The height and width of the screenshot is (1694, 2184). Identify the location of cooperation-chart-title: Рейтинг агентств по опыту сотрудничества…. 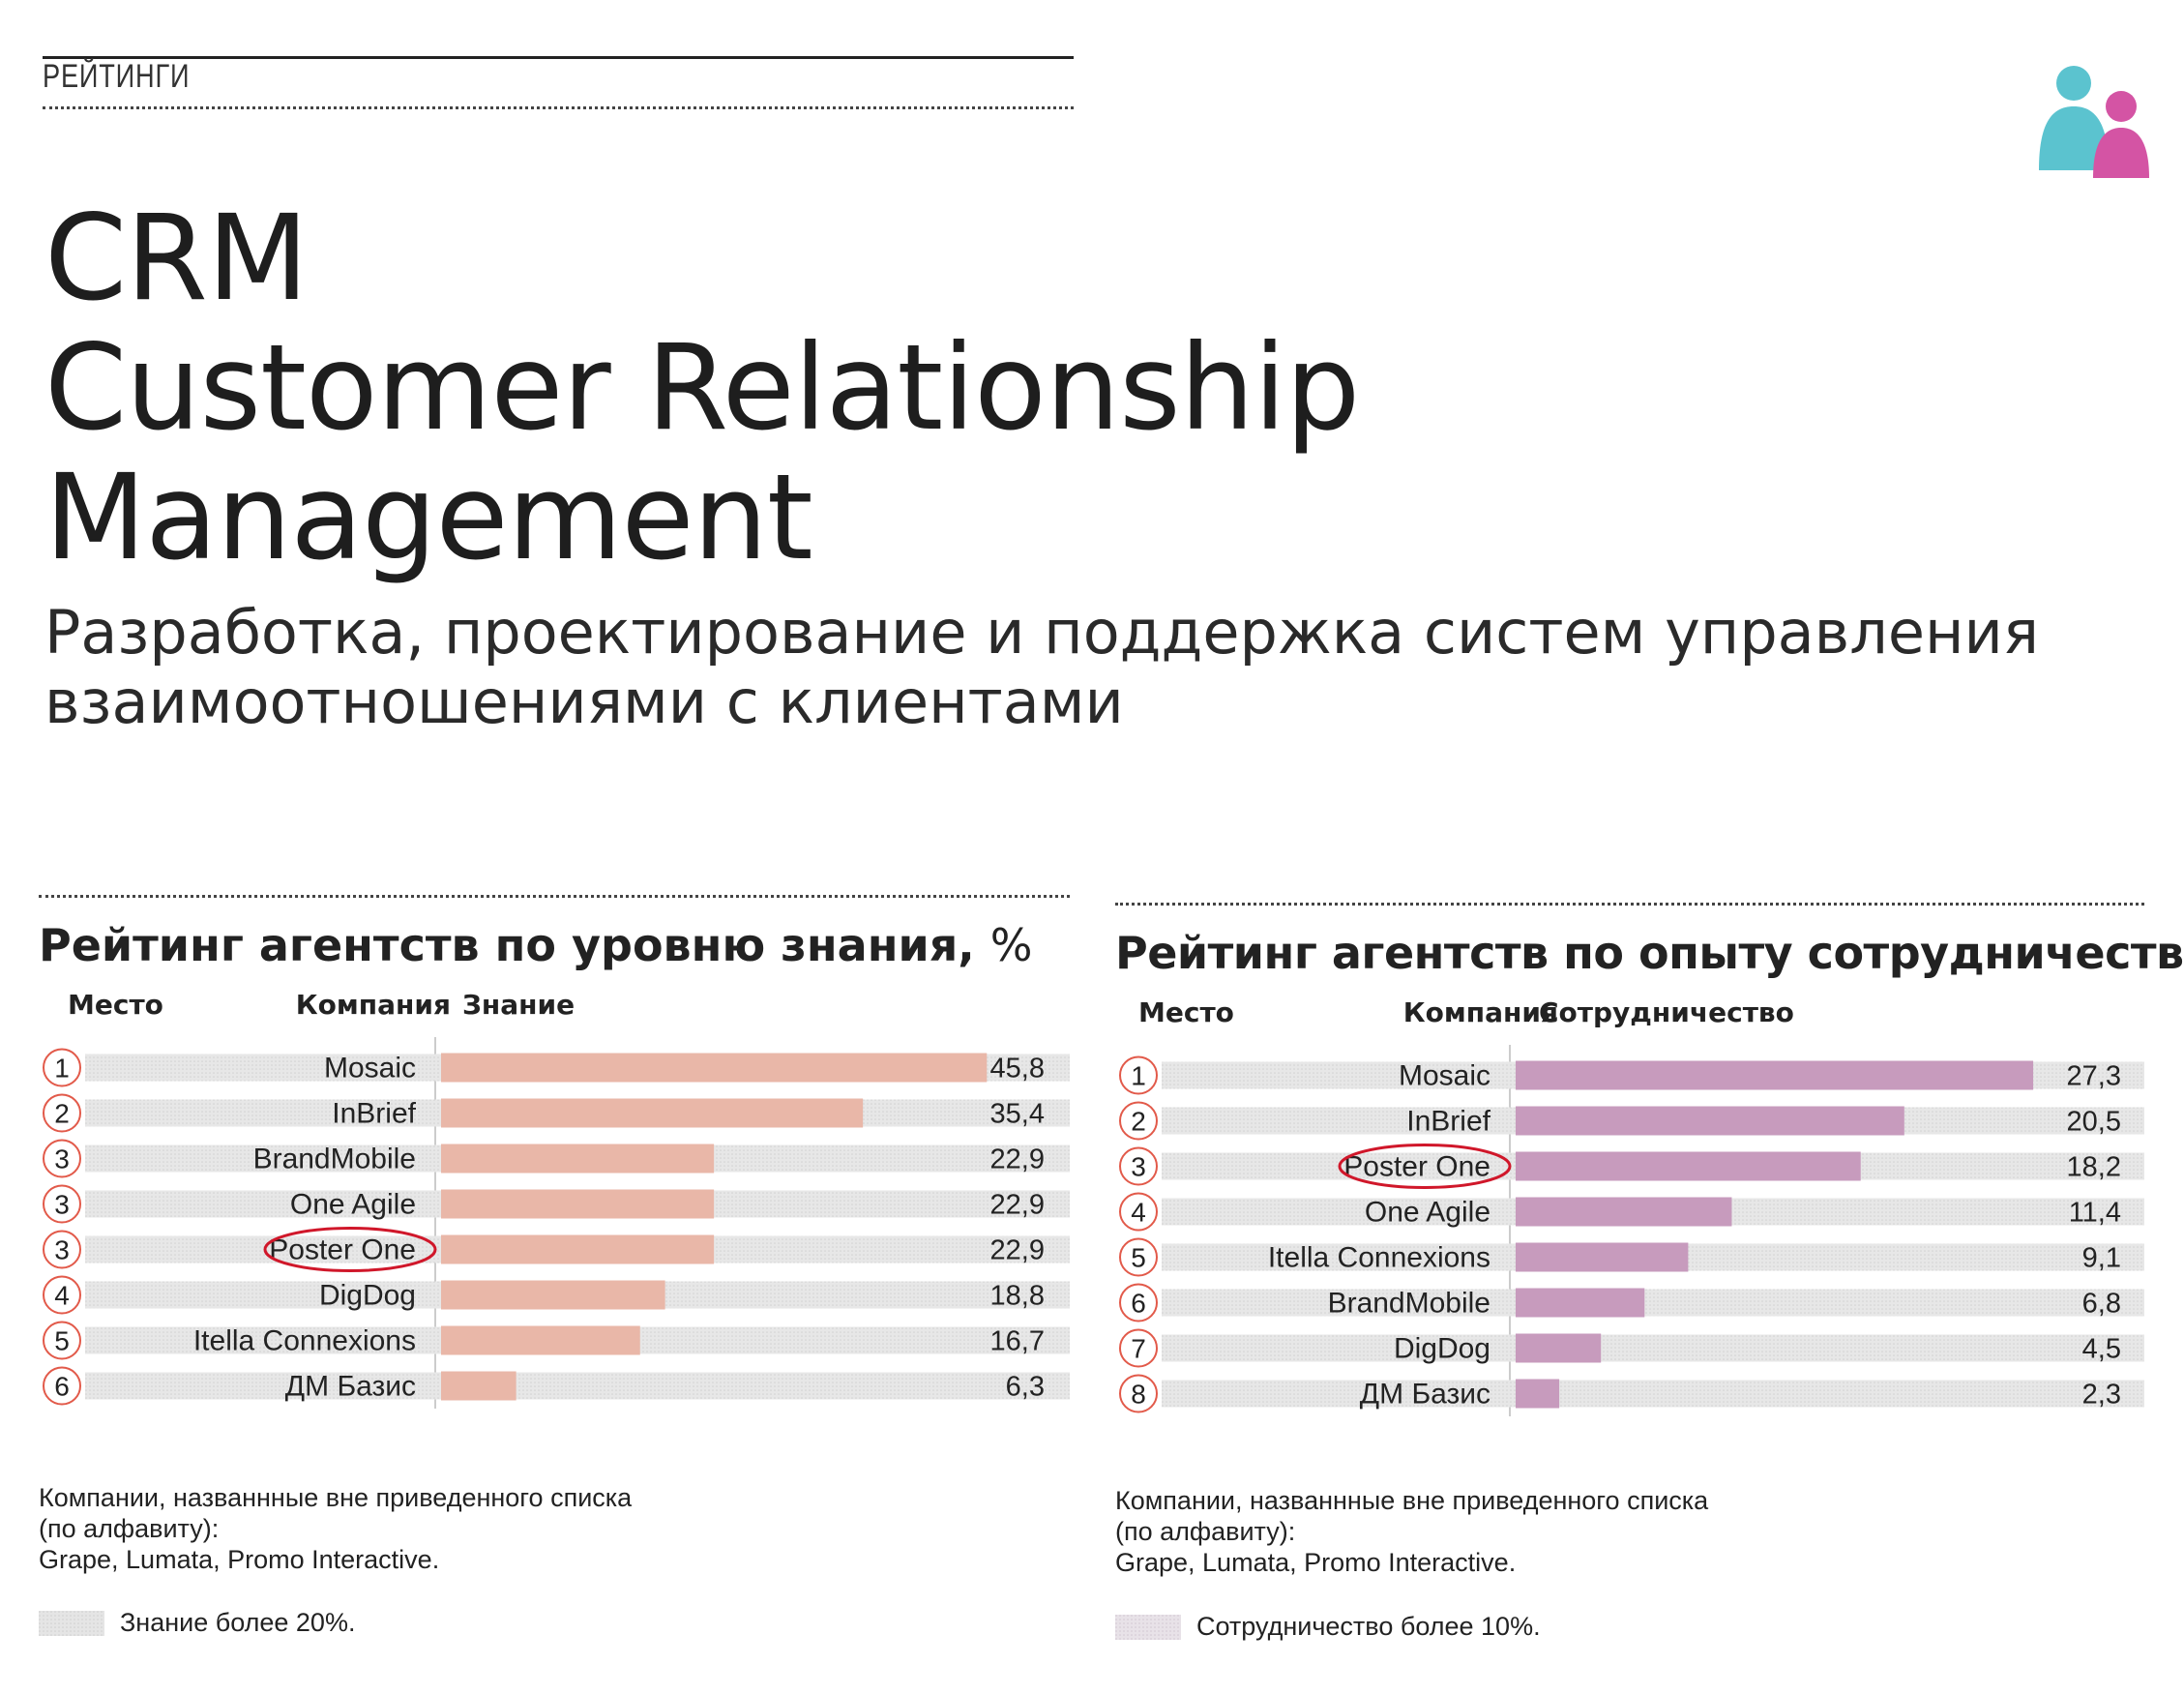
(1650, 953).